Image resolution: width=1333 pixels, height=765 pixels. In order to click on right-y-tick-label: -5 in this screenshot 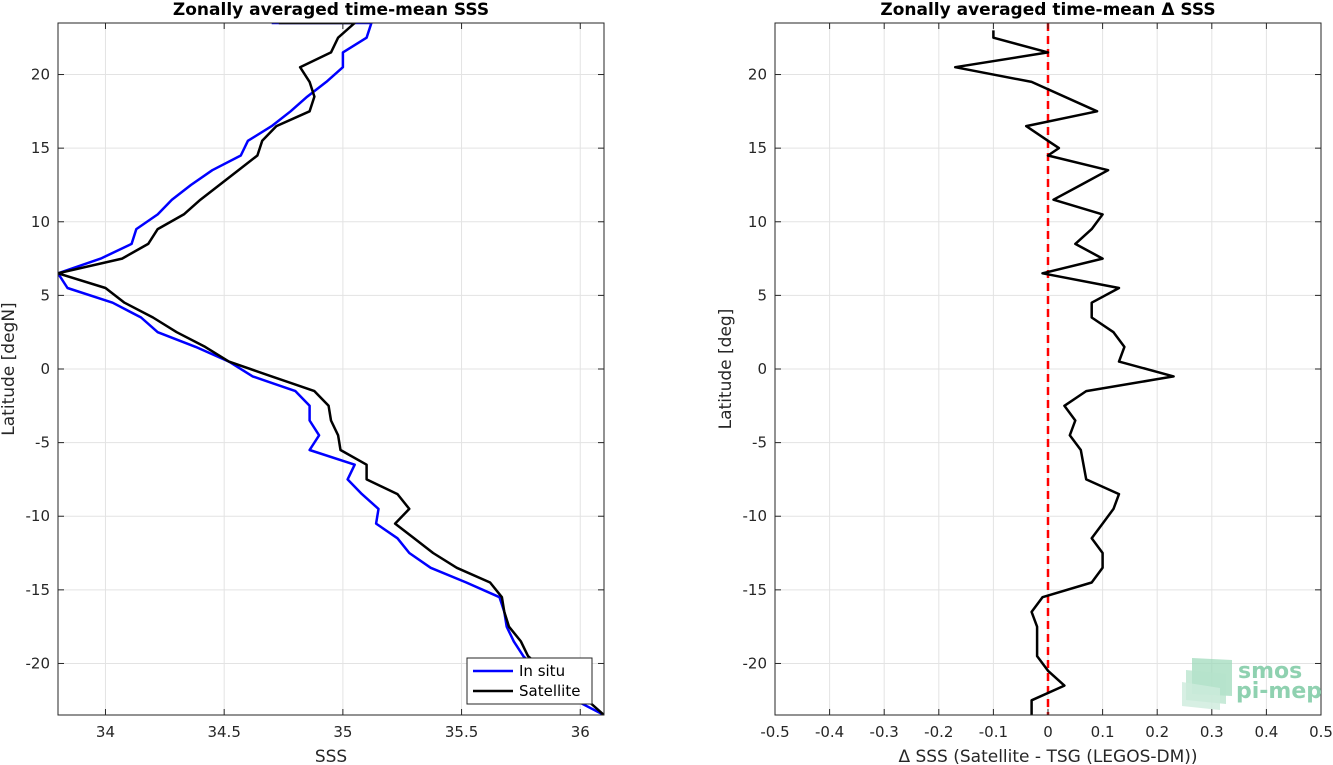, I will do `click(759, 443)`.